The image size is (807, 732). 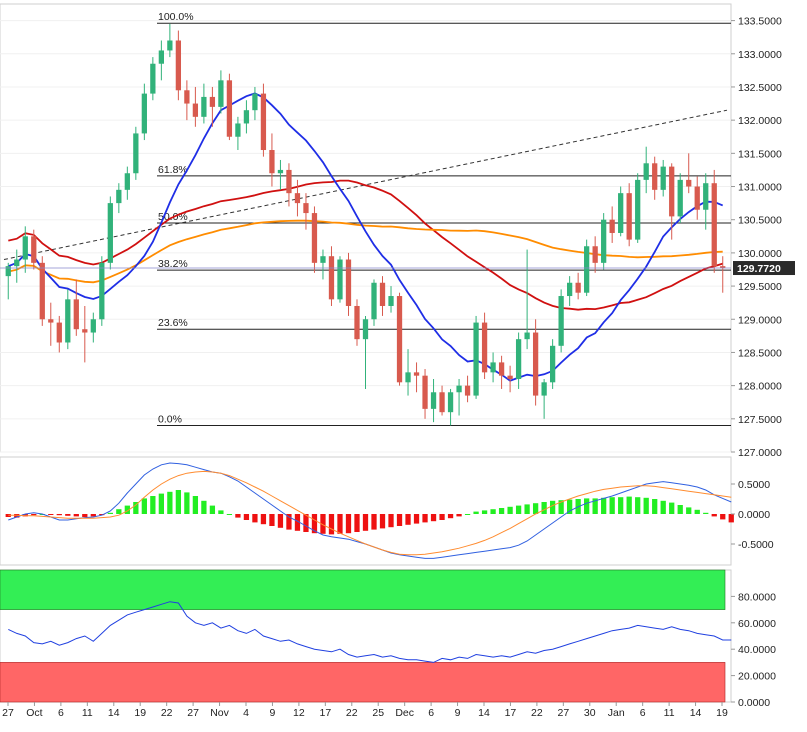 I want to click on date-tick-label: Nov, so click(x=219, y=713).